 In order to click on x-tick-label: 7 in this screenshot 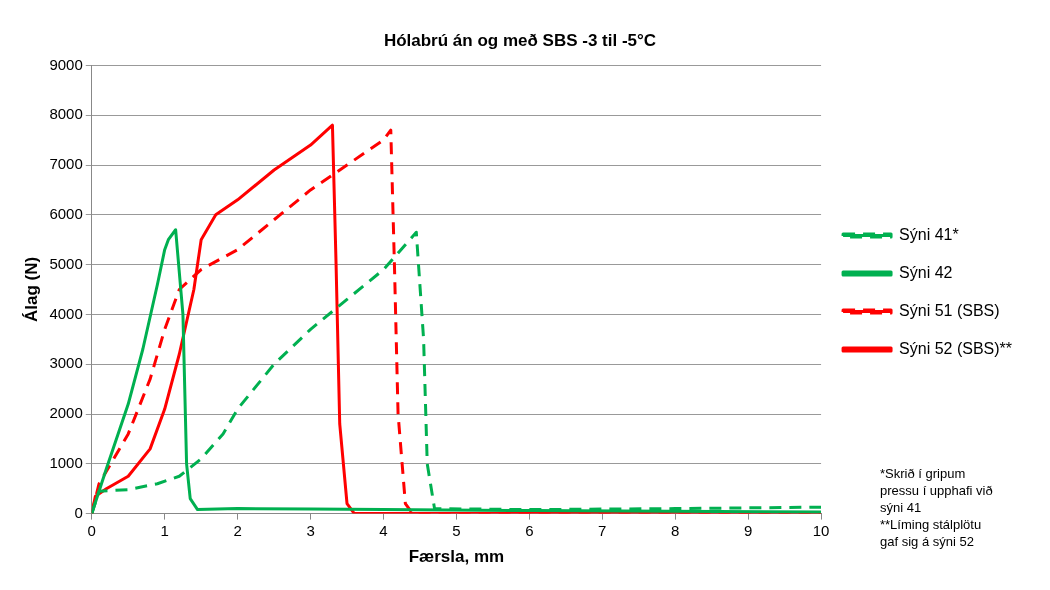, I will do `click(602, 530)`.